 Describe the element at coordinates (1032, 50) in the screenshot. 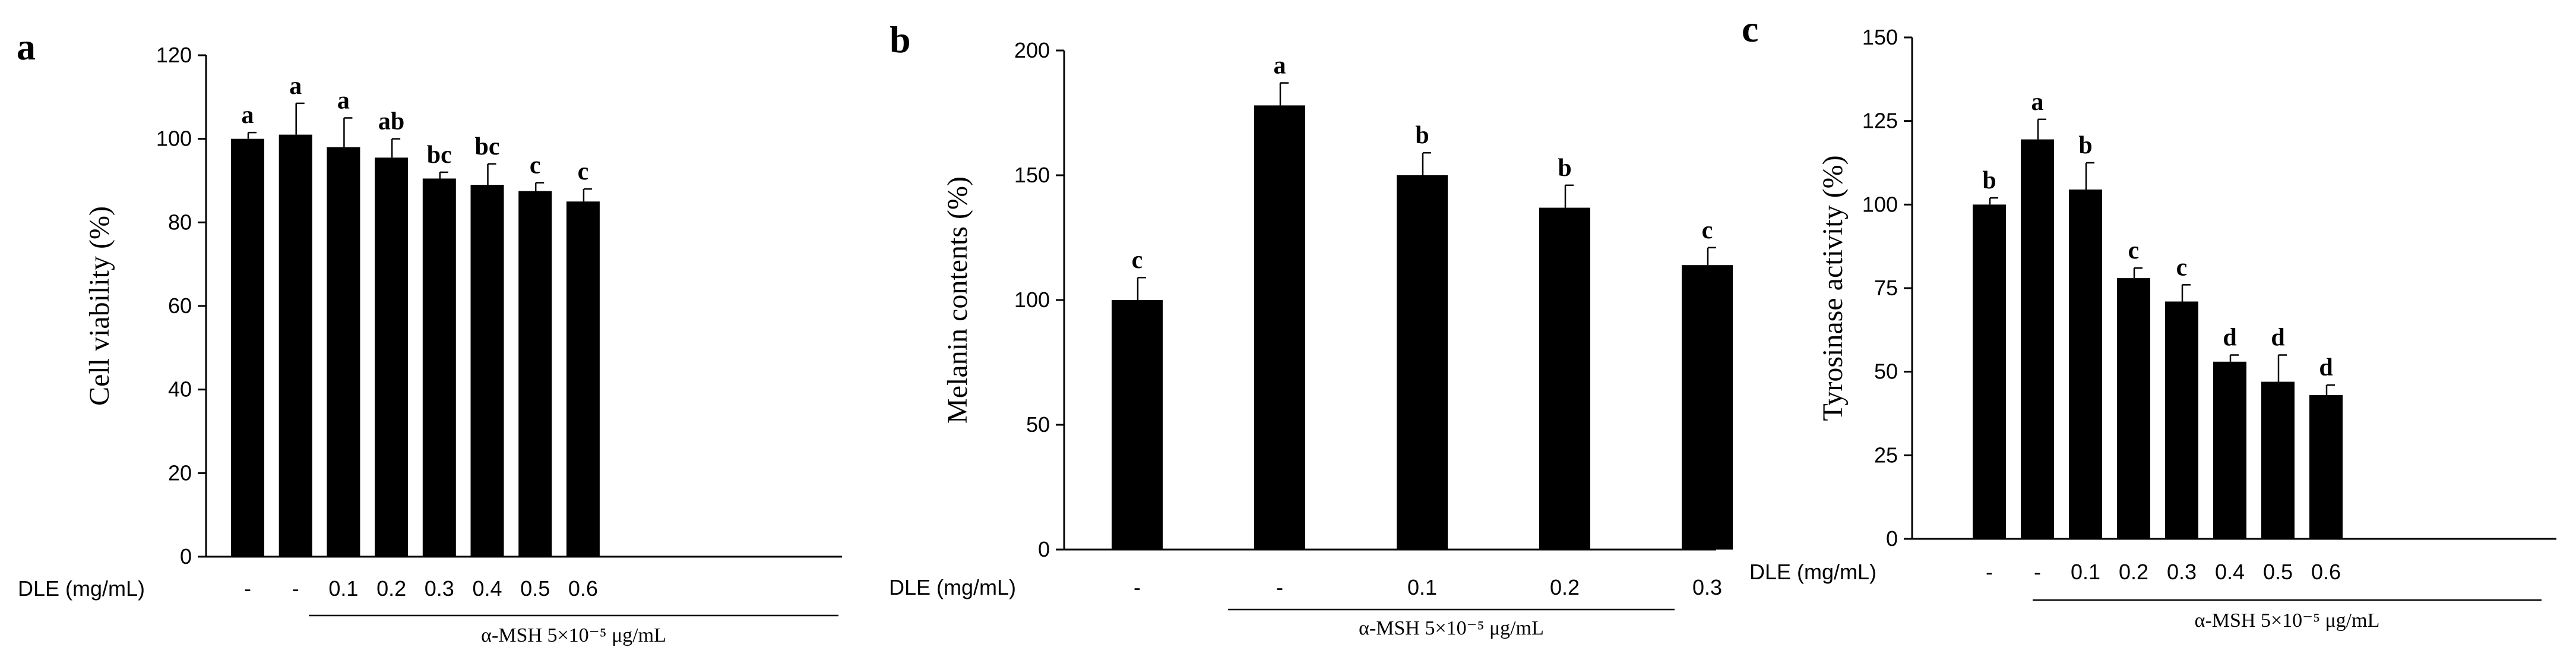

I see `y-tick-label: 200` at that location.